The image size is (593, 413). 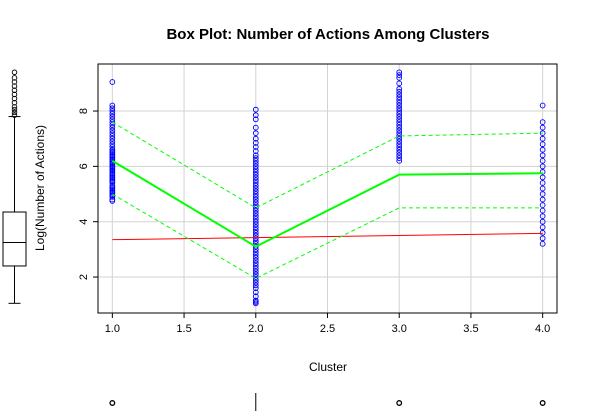 I want to click on y-tick-label: 4, so click(x=84, y=222).